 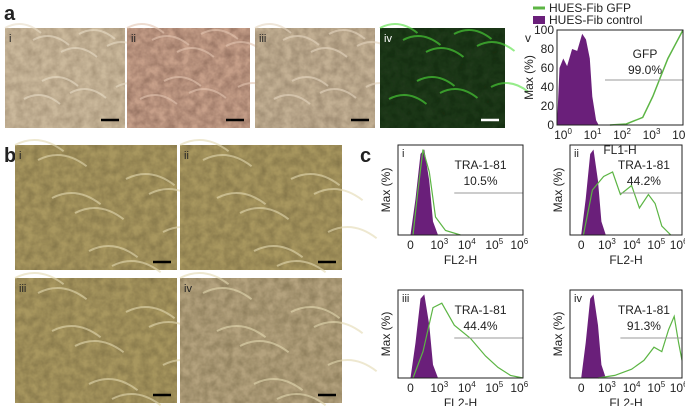 I want to click on gate-value: 91.3%, so click(x=644, y=326).